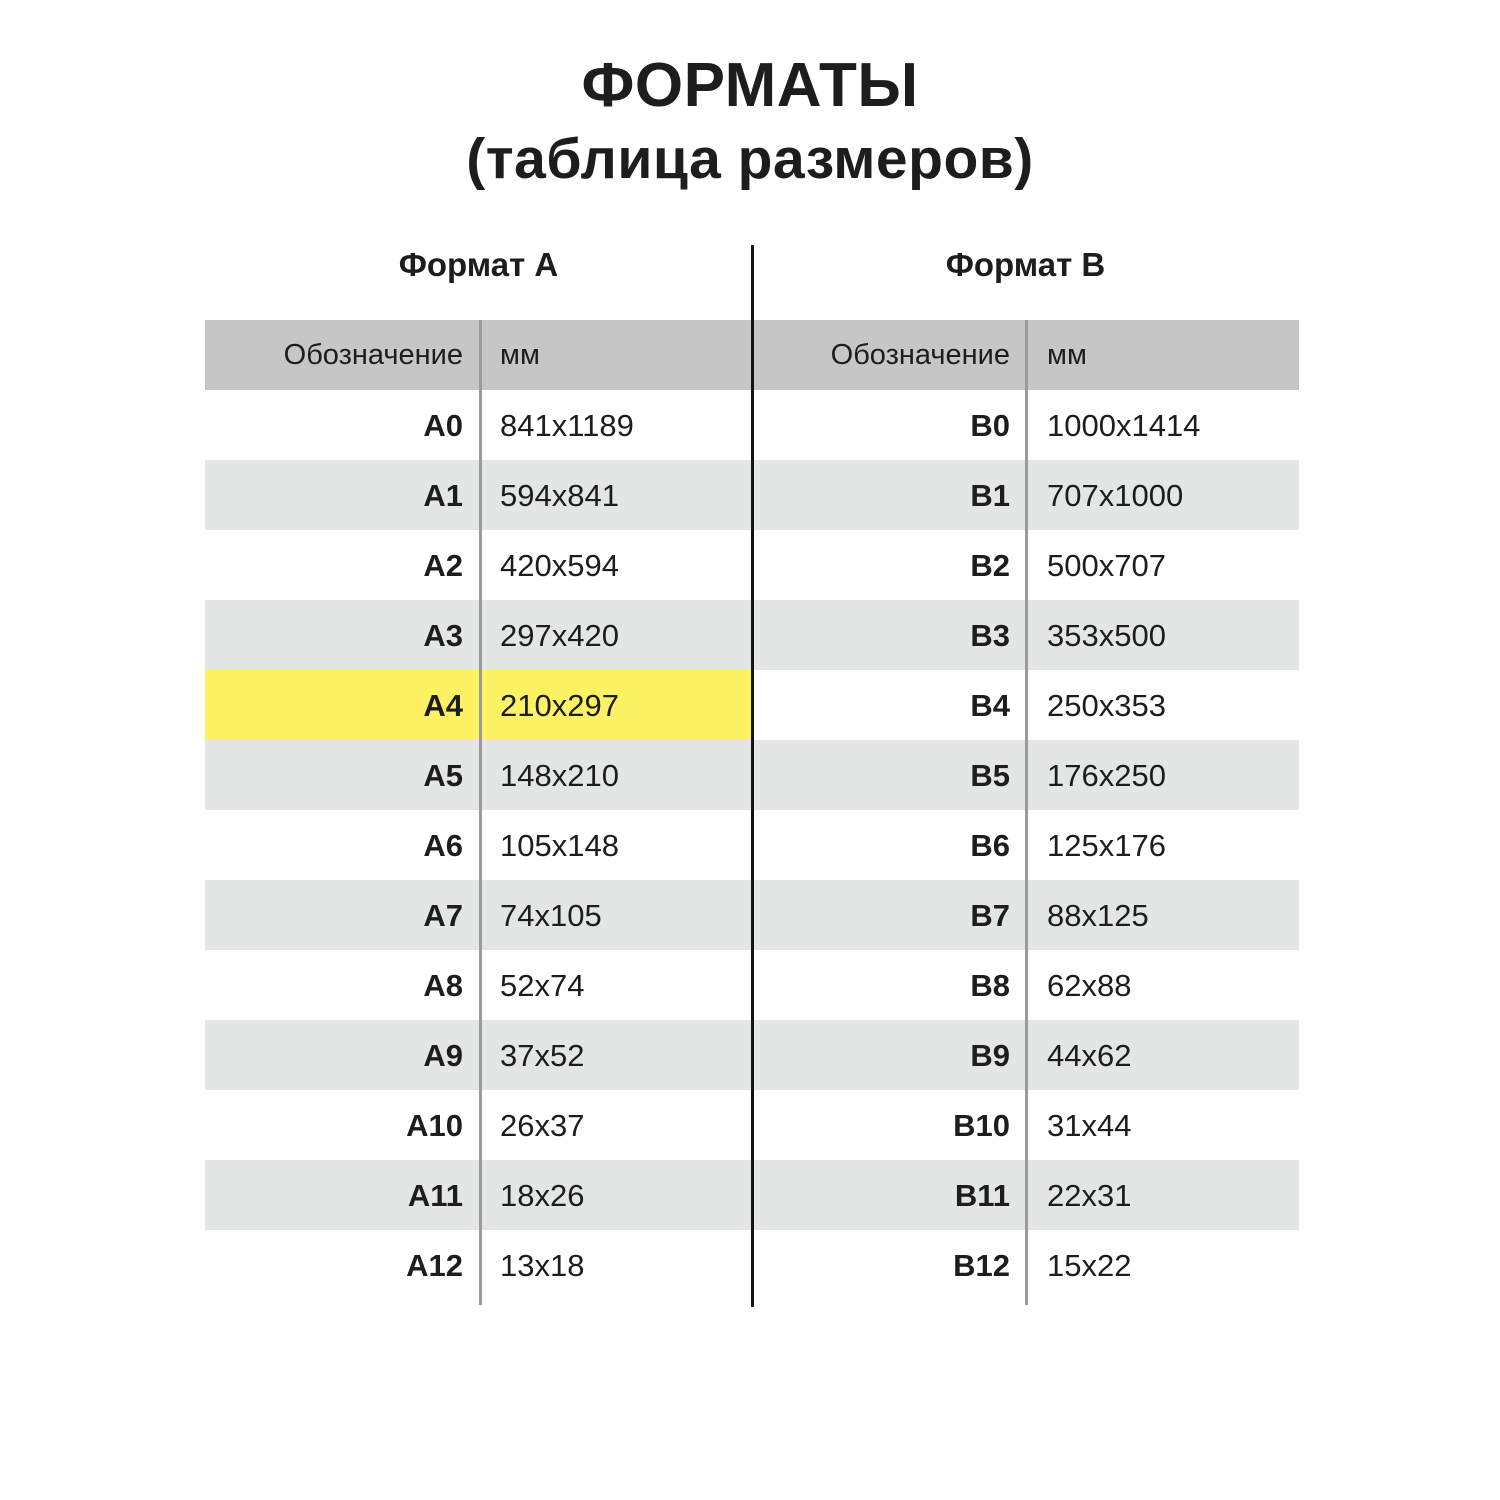  I want to click on section-heading-format-b: Формат B, so click(1025, 264).